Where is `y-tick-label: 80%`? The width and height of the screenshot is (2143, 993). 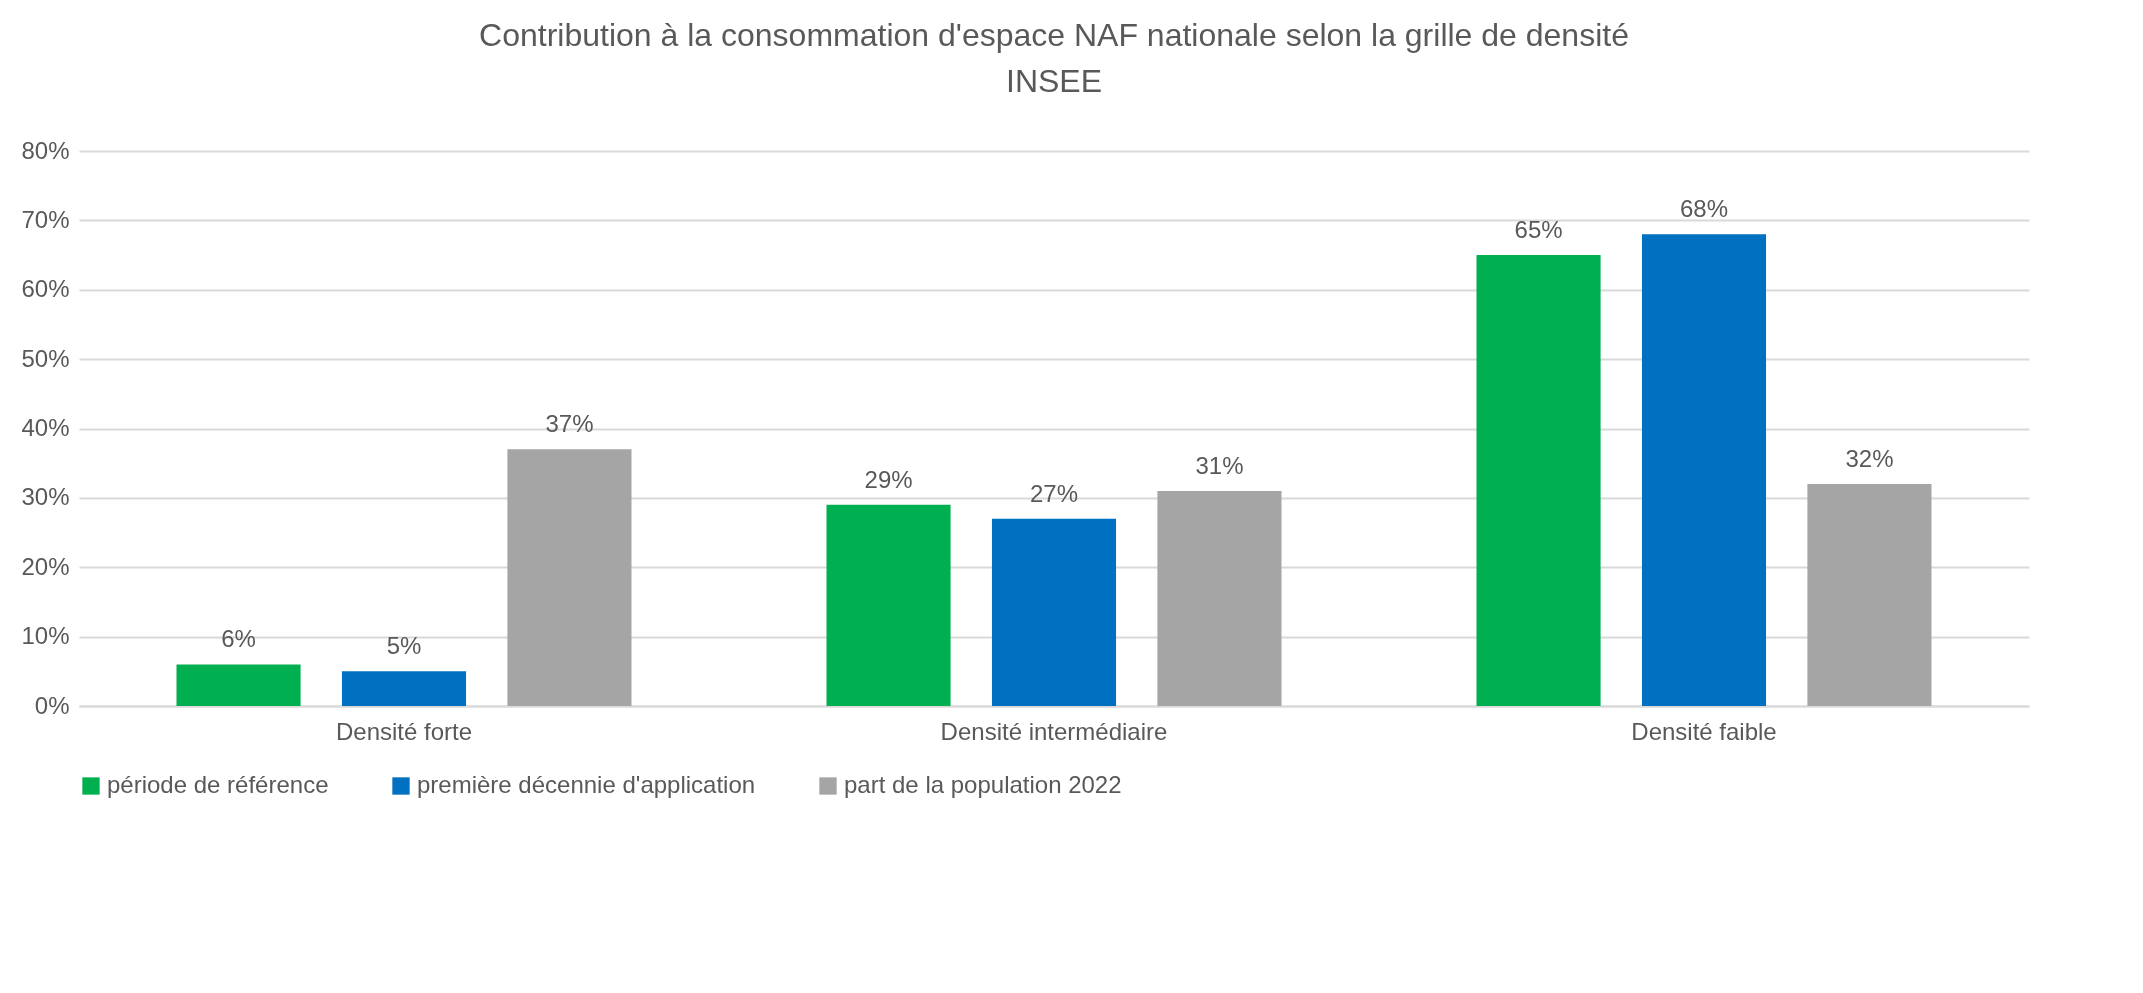
y-tick-label: 80% is located at coordinates (45, 150).